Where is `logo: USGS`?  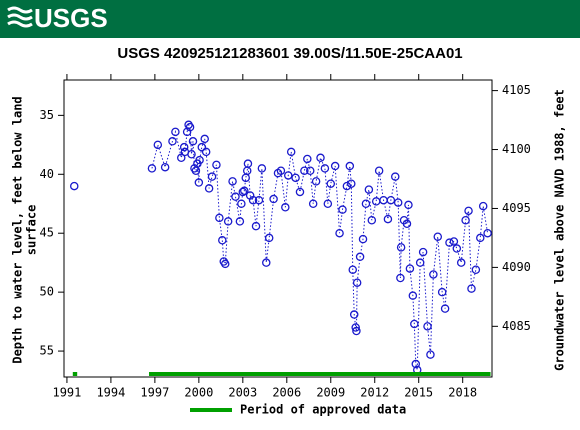 logo: USGS is located at coordinates (57, 18).